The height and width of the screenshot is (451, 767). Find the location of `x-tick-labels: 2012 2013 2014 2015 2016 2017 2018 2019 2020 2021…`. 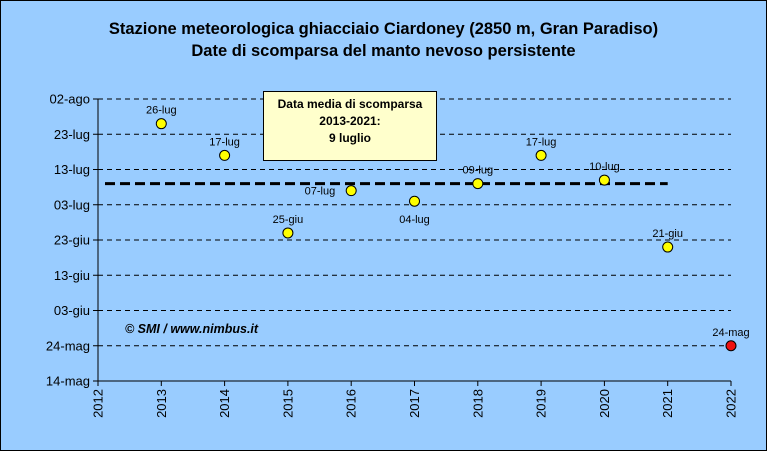

x-tick-labels: 2012 2013 2014 2015 2016 2017 2018 2019 2020 2021… is located at coordinates (415, 403).